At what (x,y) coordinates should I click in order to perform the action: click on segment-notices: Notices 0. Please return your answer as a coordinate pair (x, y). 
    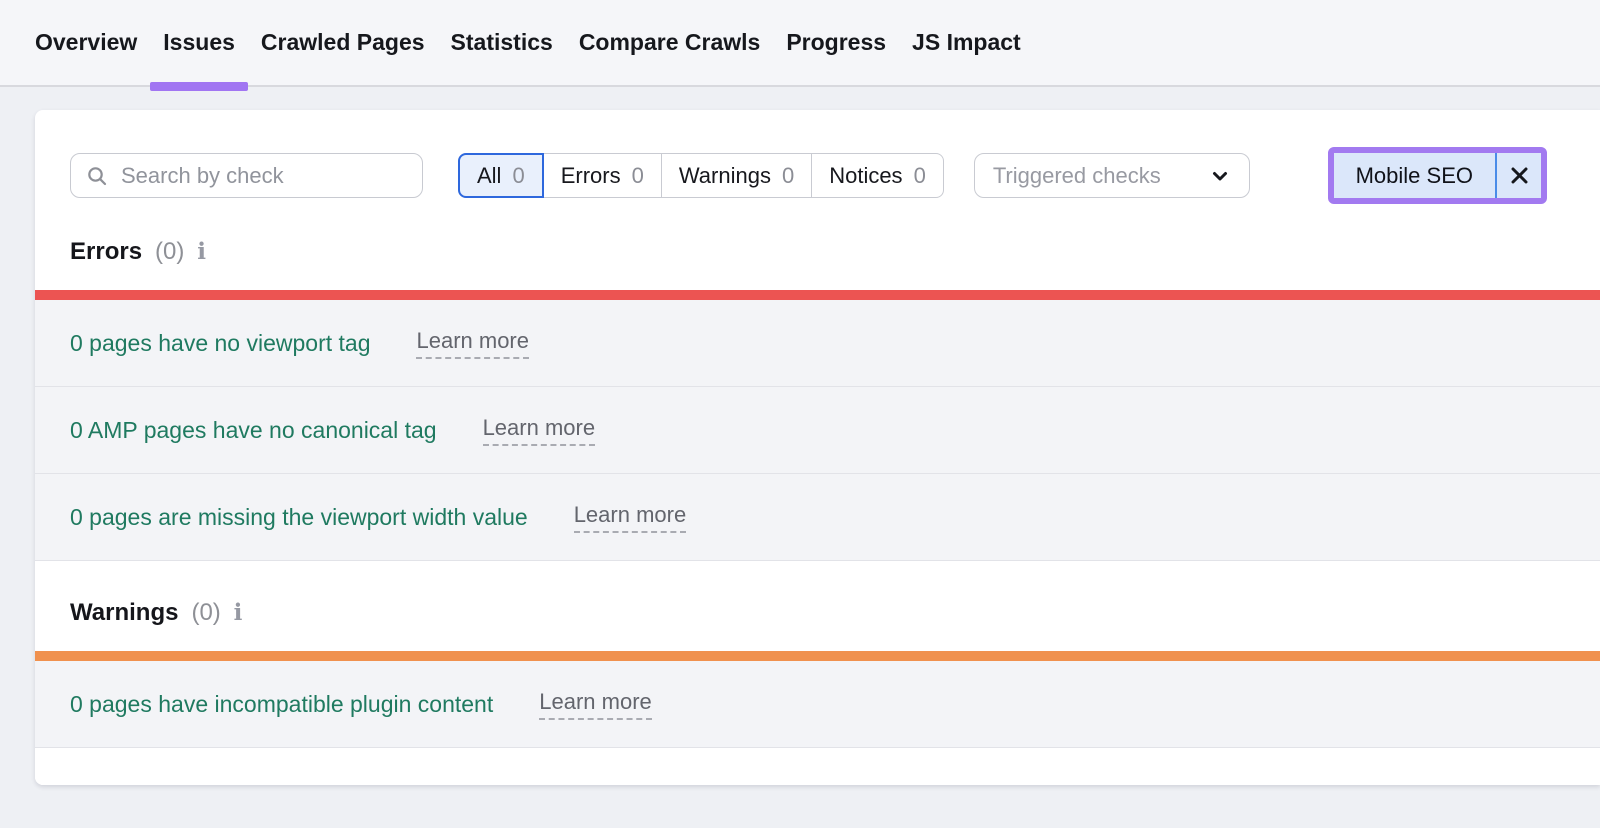
    Looking at the image, I should click on (877, 175).